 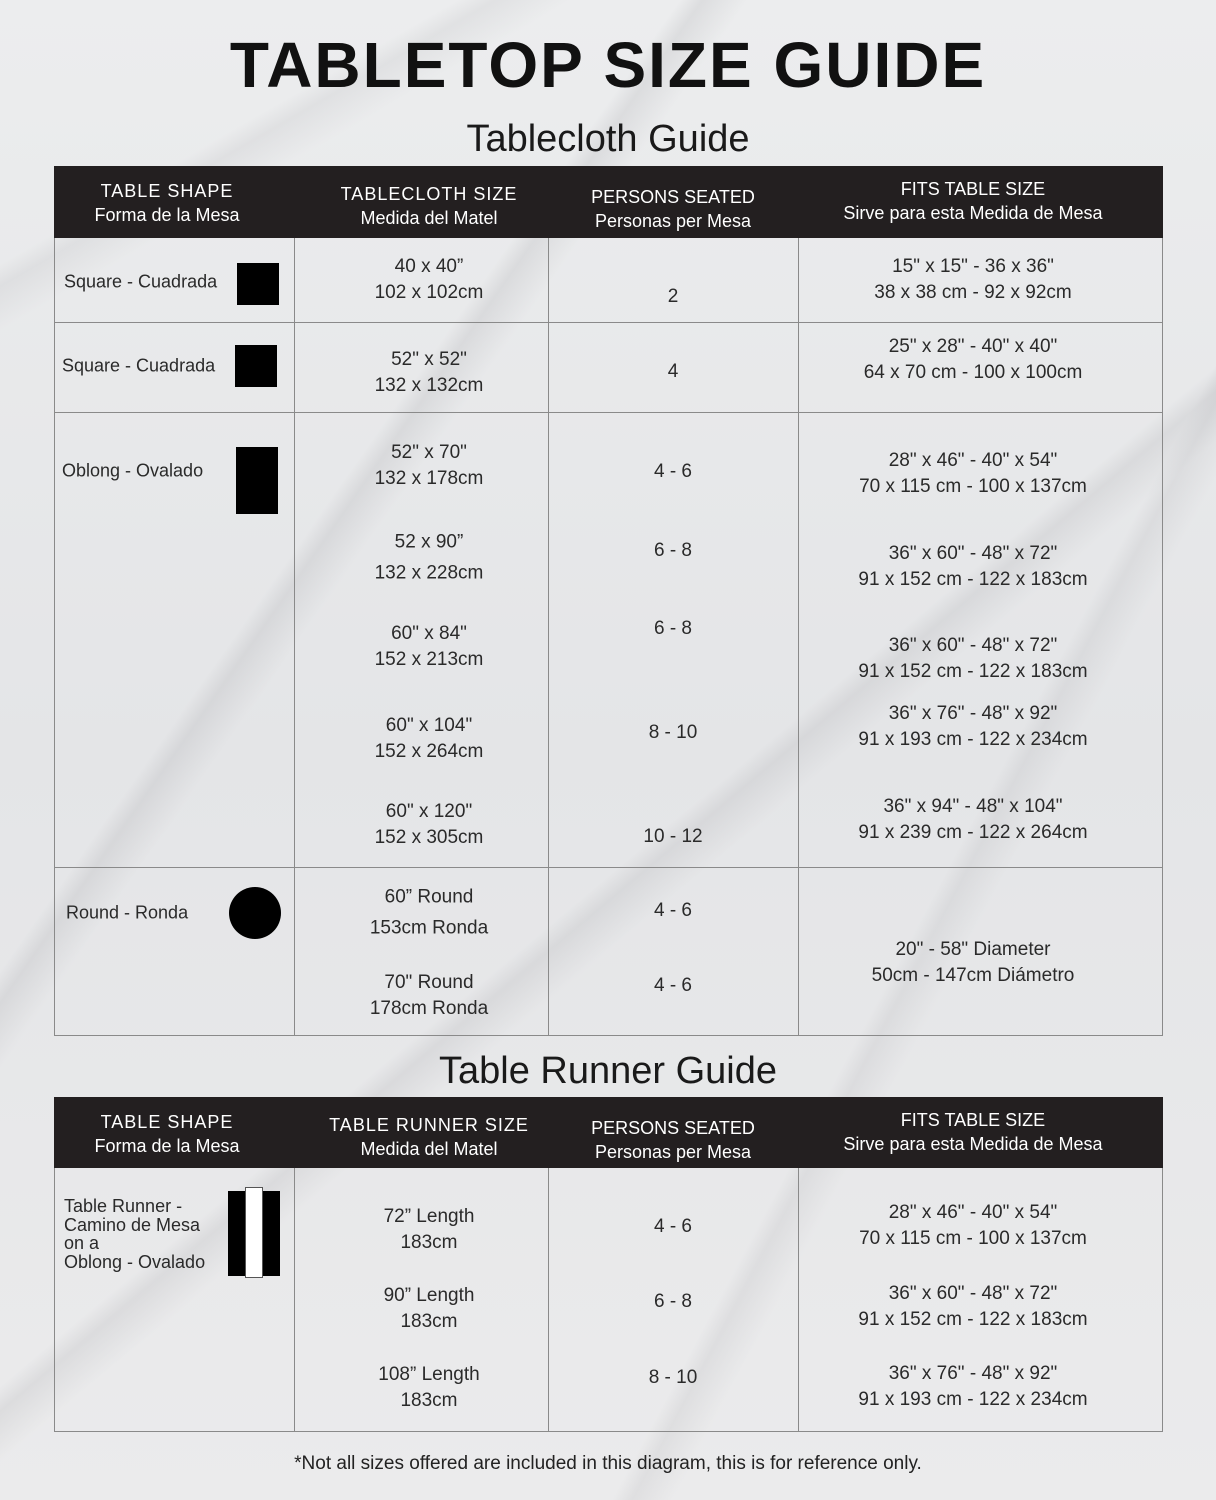 What do you see at coordinates (429, 1308) in the screenshot?
I see `runner-size: 90” Length 183cm` at bounding box center [429, 1308].